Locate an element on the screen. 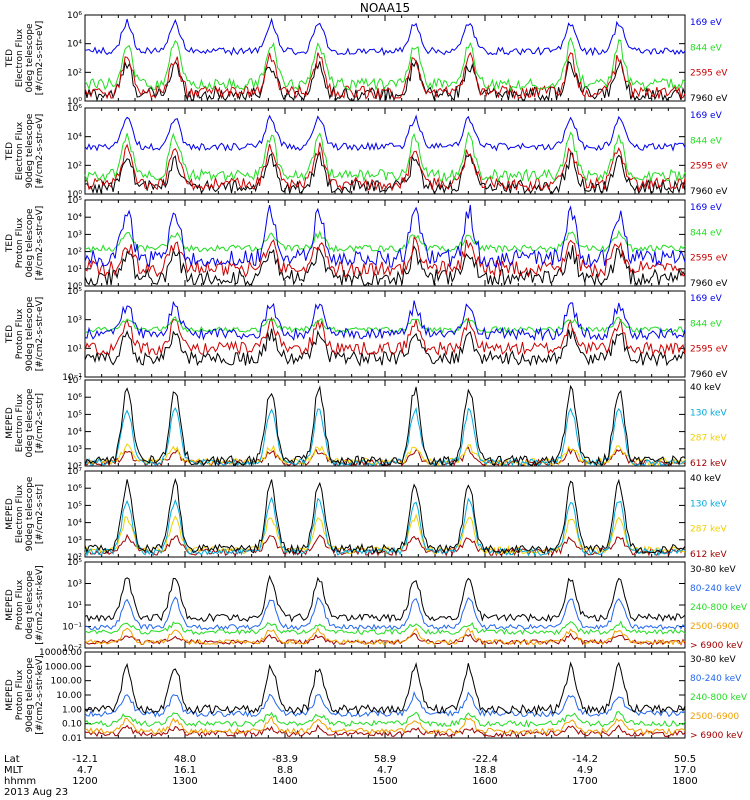 The height and width of the screenshot is (800, 750). y-axis-label-line: Electron Flux is located at coordinates (20, 422).